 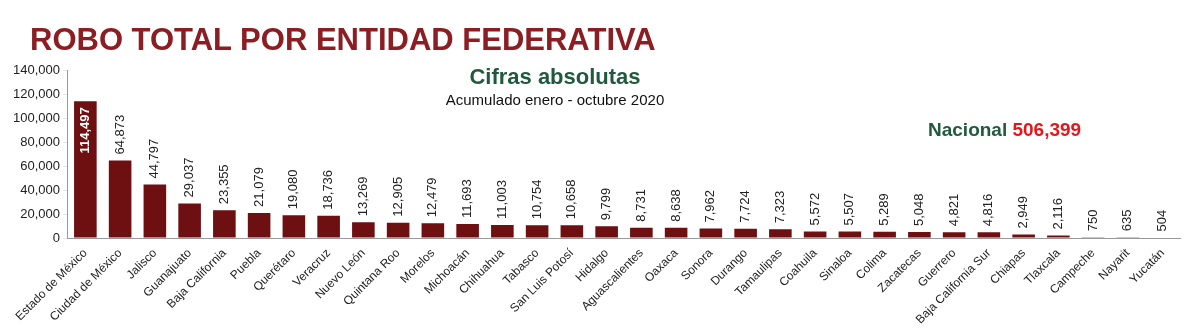 What do you see at coordinates (397, 196) in the screenshot?
I see `data-label: 12,905` at bounding box center [397, 196].